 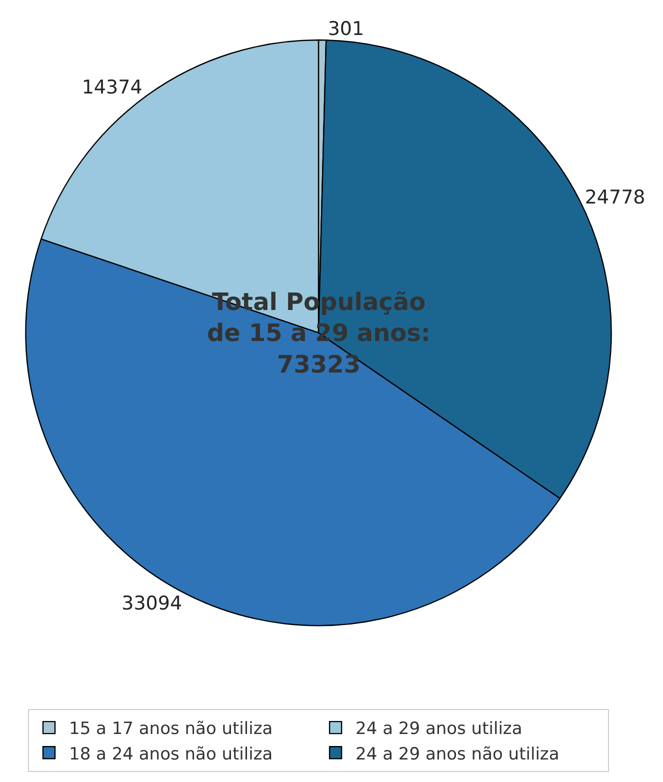 I want to click on legend-label: 18 a 24 anos não utiliza, so click(x=171, y=754).